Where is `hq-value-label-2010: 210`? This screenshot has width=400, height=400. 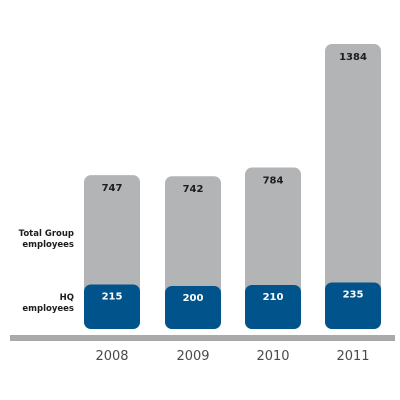 hq-value-label-2010: 210 is located at coordinates (273, 297).